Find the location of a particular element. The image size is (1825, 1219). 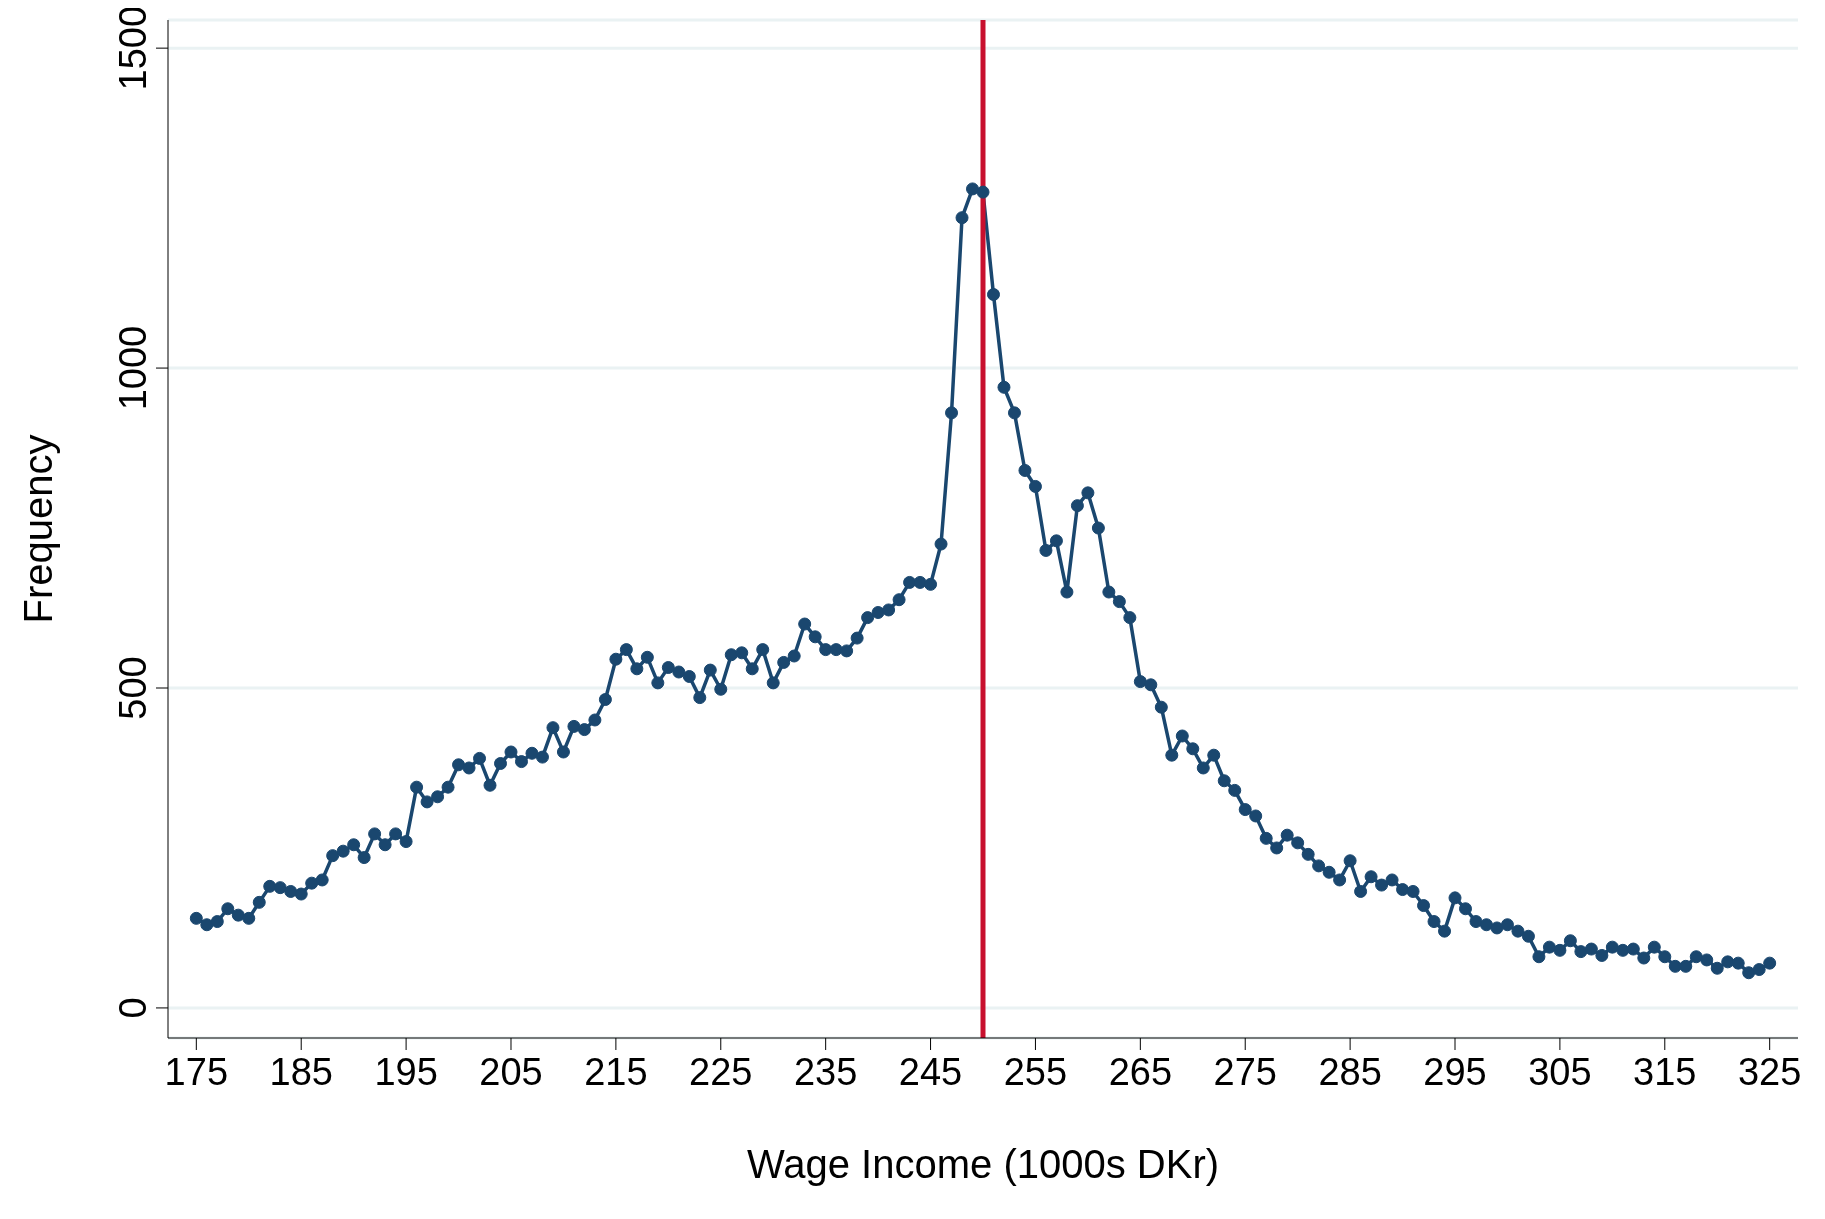

y-tick-label: 1000 is located at coordinates (133, 368).